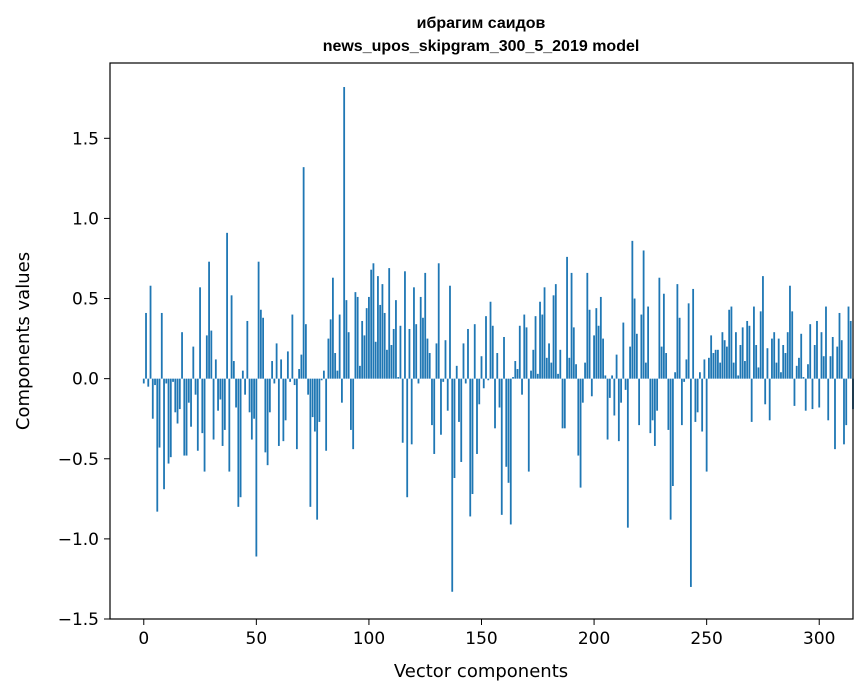 This screenshot has height=700, width=867. What do you see at coordinates (143, 639) in the screenshot?
I see `x-tick-label: 0` at bounding box center [143, 639].